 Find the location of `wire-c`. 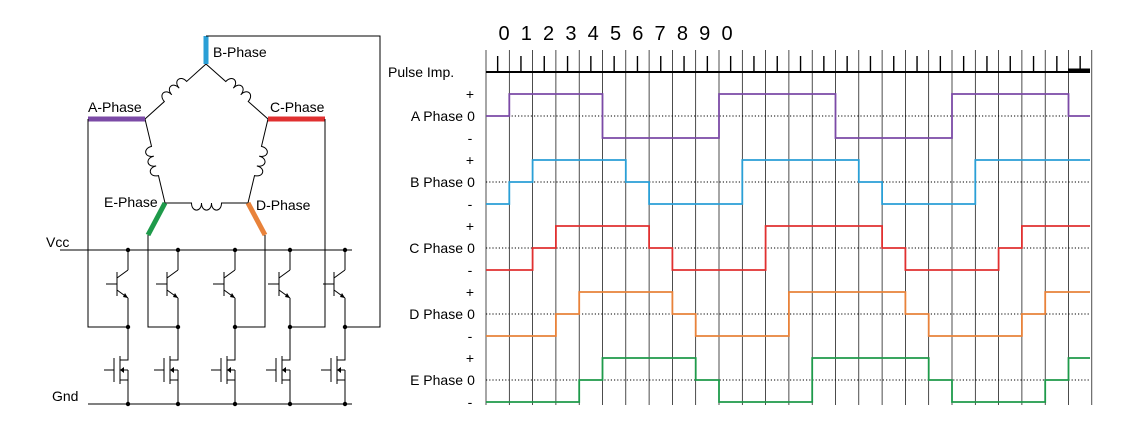

wire-c is located at coordinates (308, 223).